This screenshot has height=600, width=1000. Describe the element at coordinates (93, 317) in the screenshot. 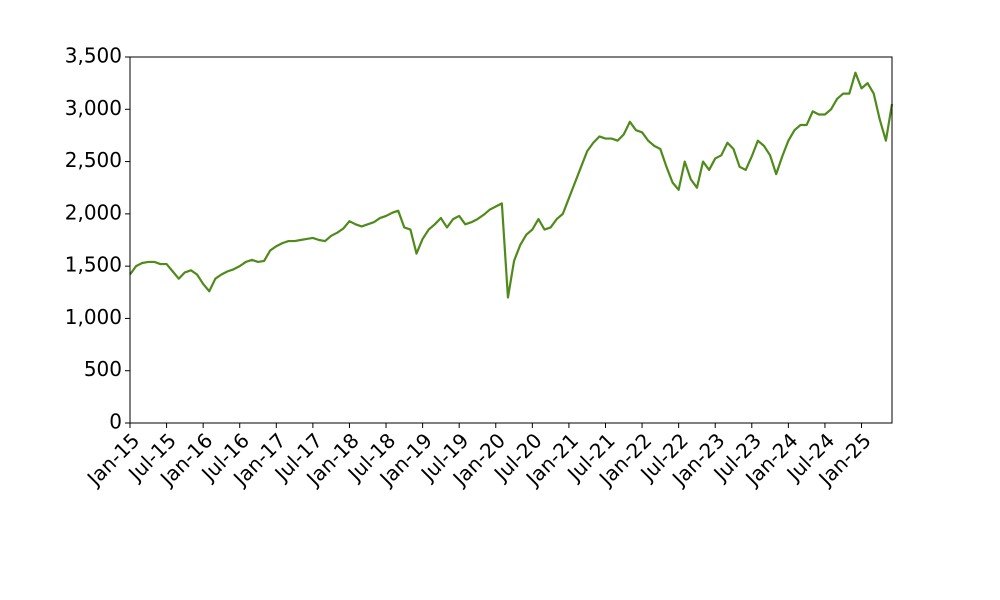

I see `y-tick-label: 1,000` at that location.